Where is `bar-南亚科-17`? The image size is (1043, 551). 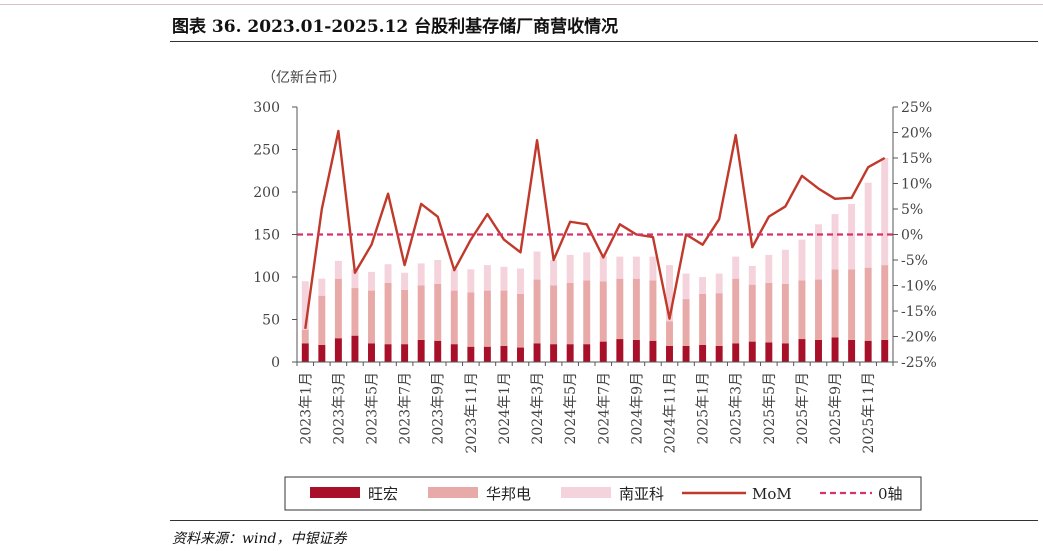
bar-南亚科-17 is located at coordinates (587, 266).